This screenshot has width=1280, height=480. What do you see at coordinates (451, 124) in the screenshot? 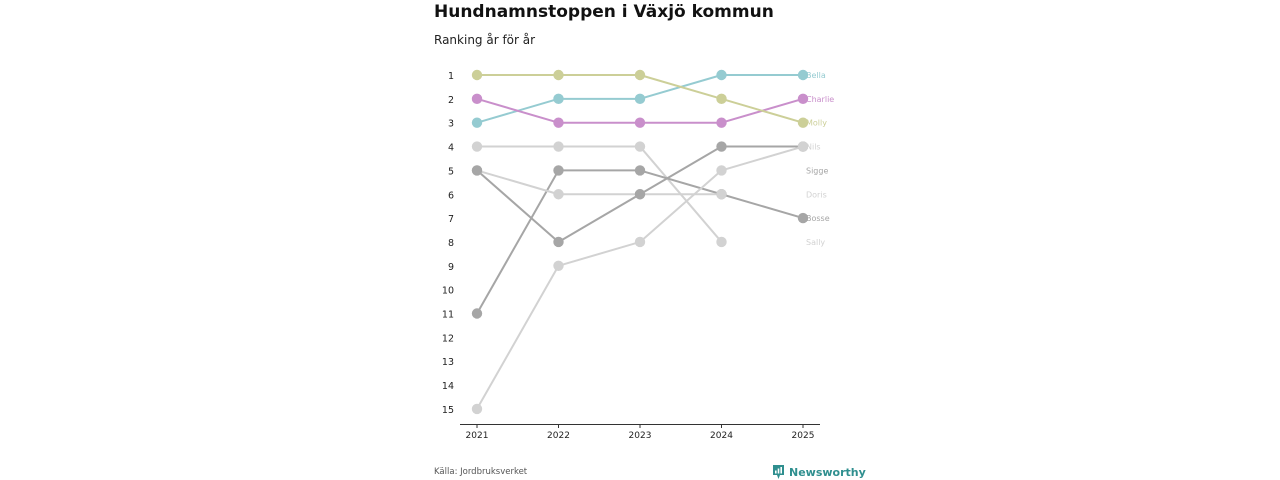
I see `y-tick-label: 3` at bounding box center [451, 124].